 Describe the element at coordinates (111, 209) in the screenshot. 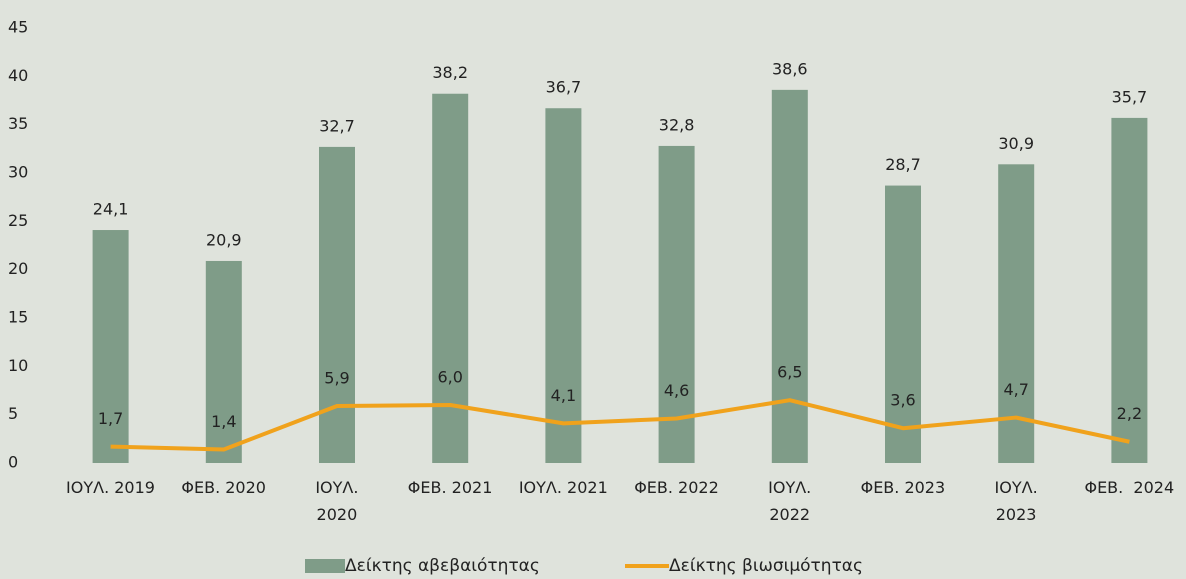

I see `data-label: 24,1` at that location.